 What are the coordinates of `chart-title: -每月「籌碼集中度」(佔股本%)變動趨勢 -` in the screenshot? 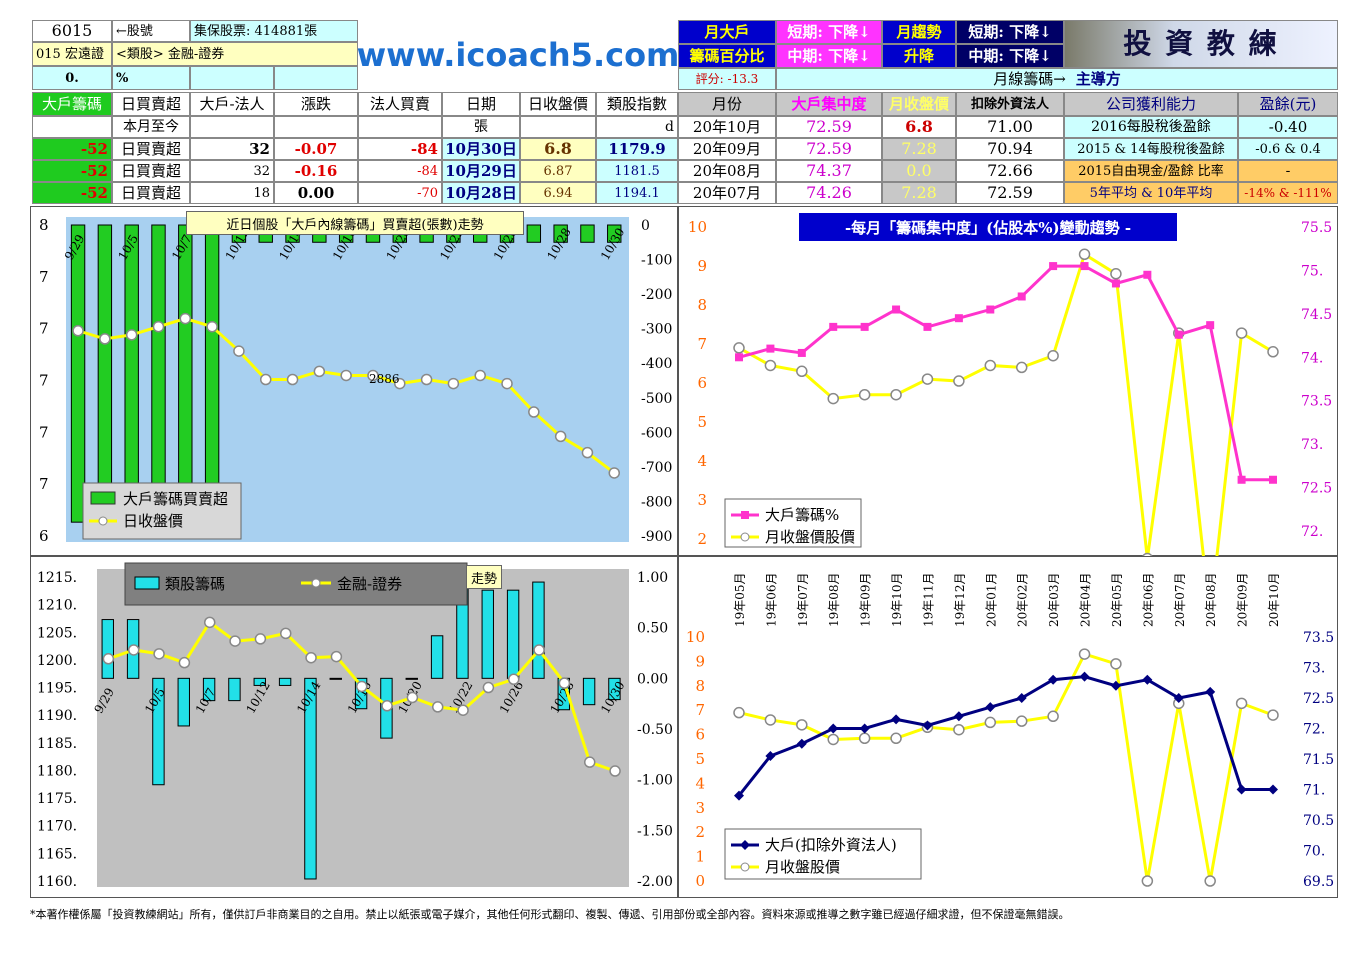 It's located at (988, 227).